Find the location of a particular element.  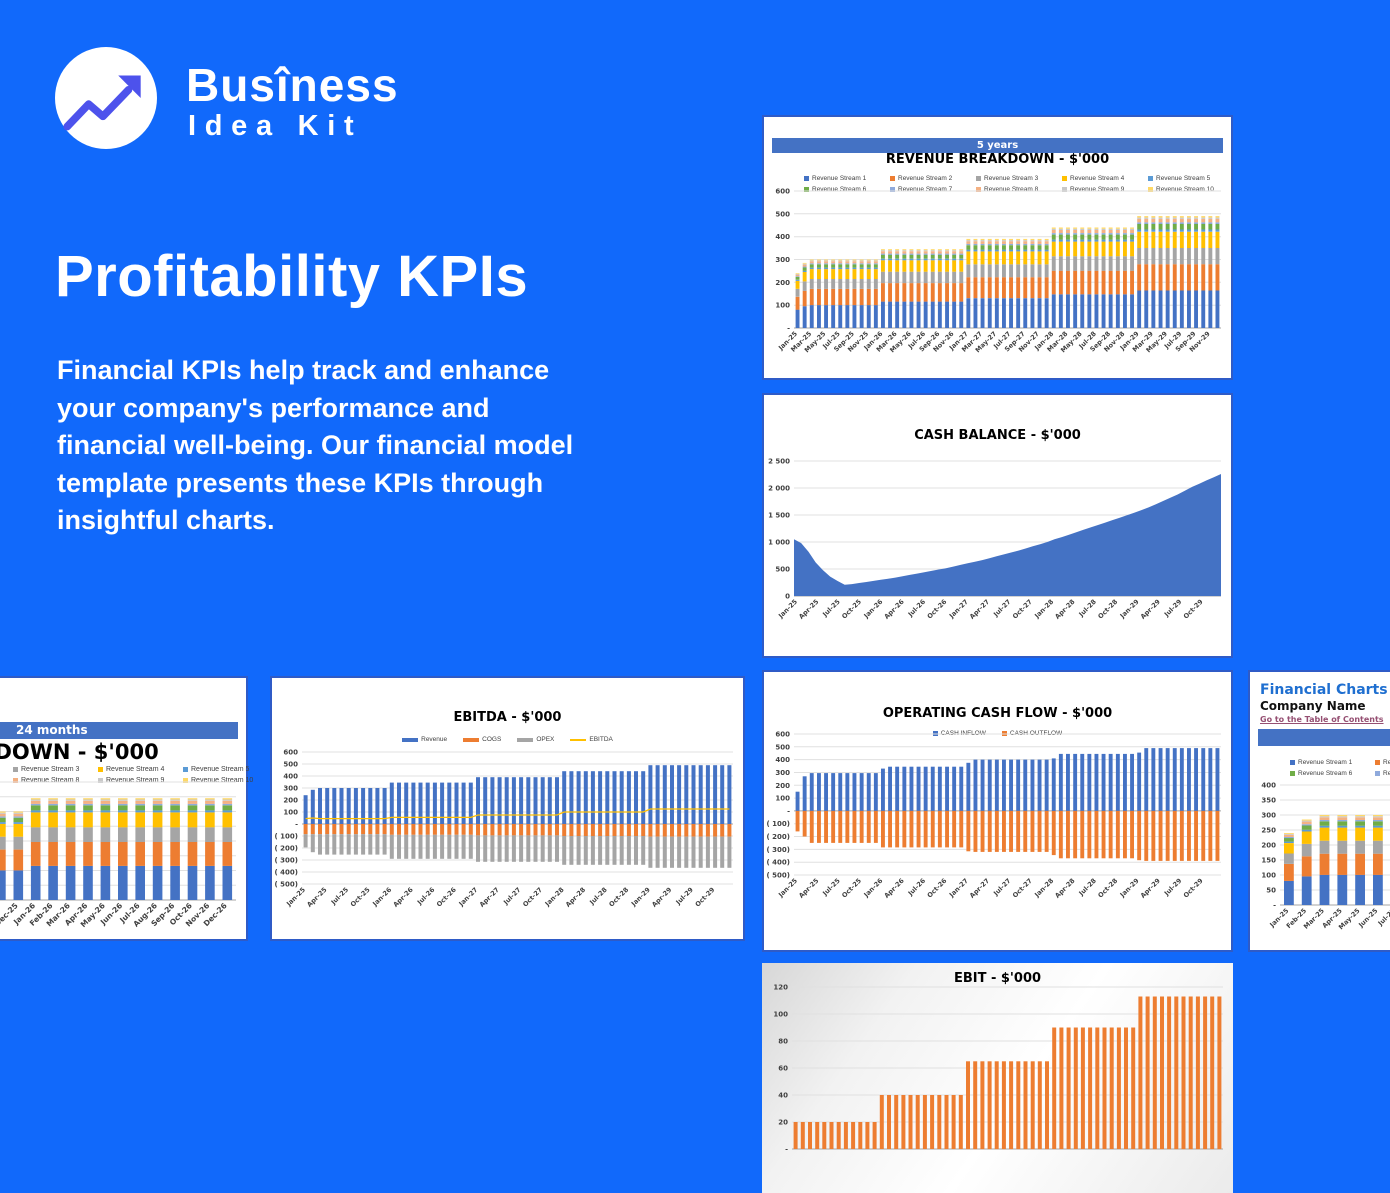

svg-text: Apr-28 is located at coordinates (1064, 608).